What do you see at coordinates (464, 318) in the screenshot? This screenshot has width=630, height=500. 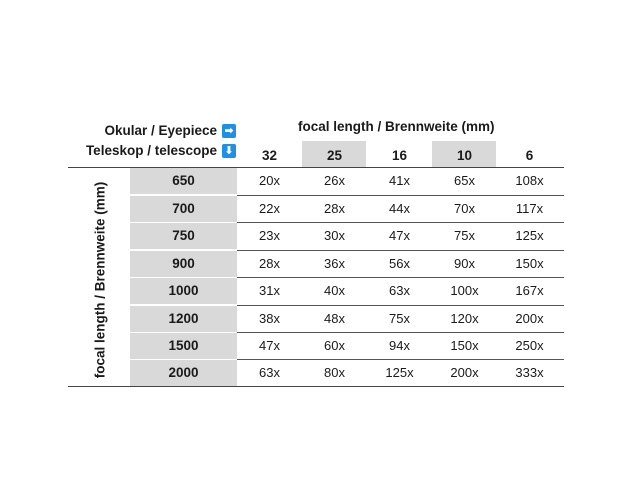 I see `magnification-cell: 120x` at bounding box center [464, 318].